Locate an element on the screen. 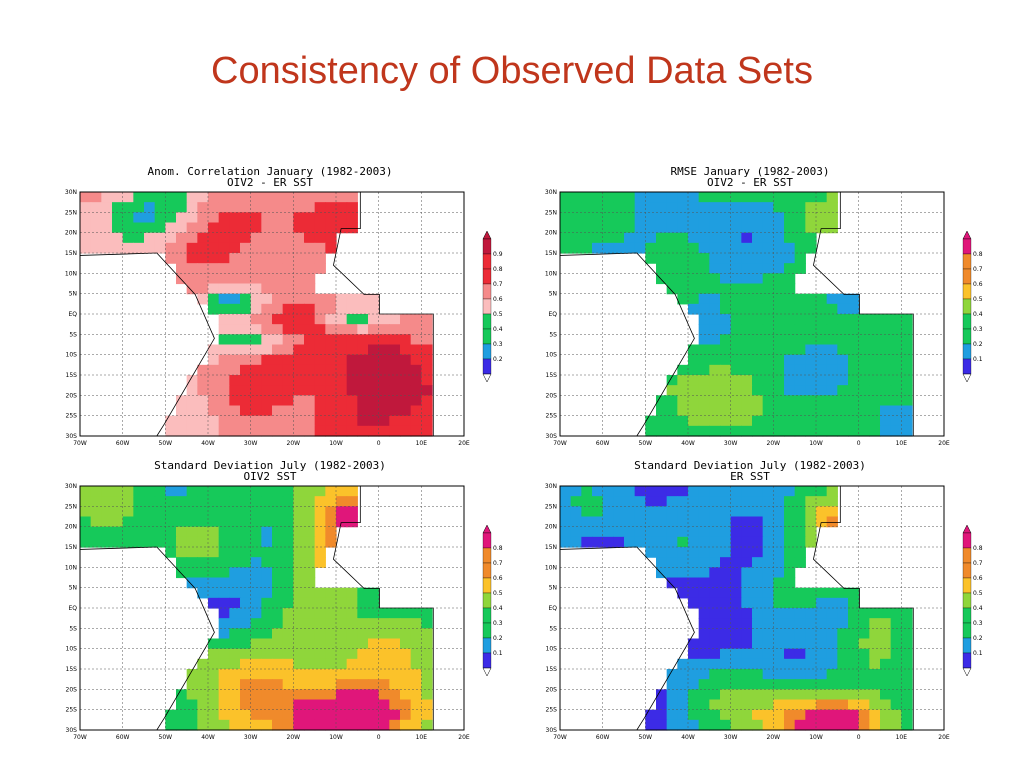 The width and height of the screenshot is (1024, 768). colorbar-tick-label: 0.7 is located at coordinates (498, 563).